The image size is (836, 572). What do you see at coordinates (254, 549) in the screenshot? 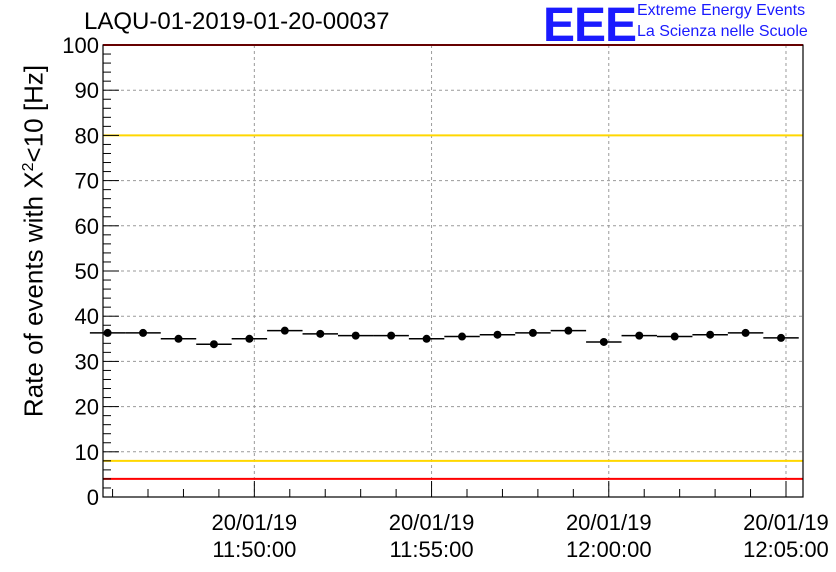
I see `x-tick-label-time: 11:50:00` at bounding box center [254, 549].